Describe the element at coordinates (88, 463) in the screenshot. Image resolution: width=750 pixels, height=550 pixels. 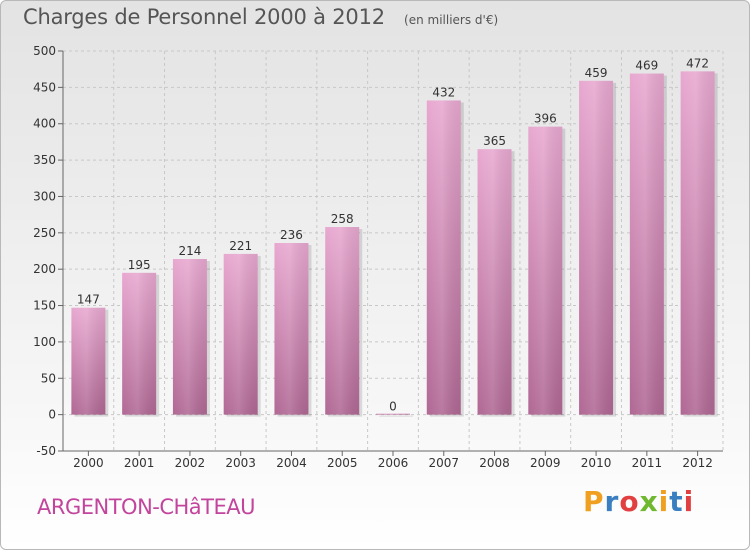
I see `x-tick-label: 2000` at that location.